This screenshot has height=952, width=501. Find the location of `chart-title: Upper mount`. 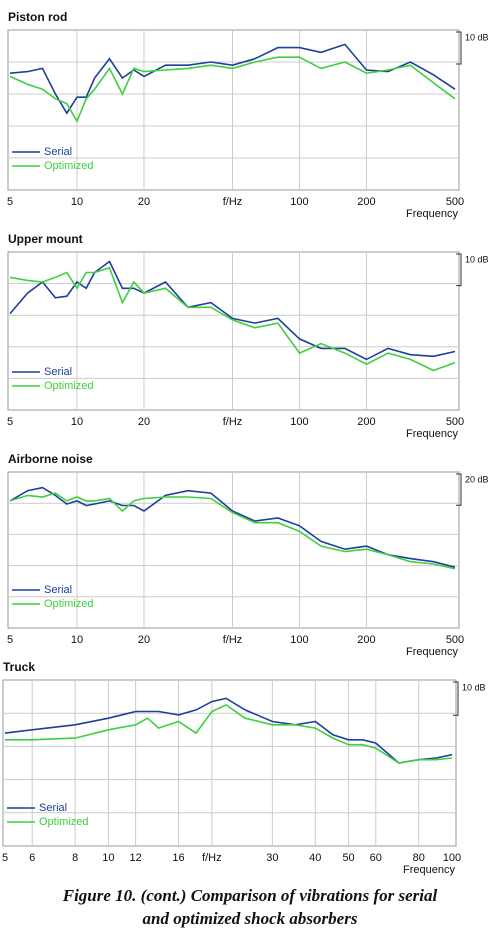

chart-title: Upper mount is located at coordinates (45, 239).